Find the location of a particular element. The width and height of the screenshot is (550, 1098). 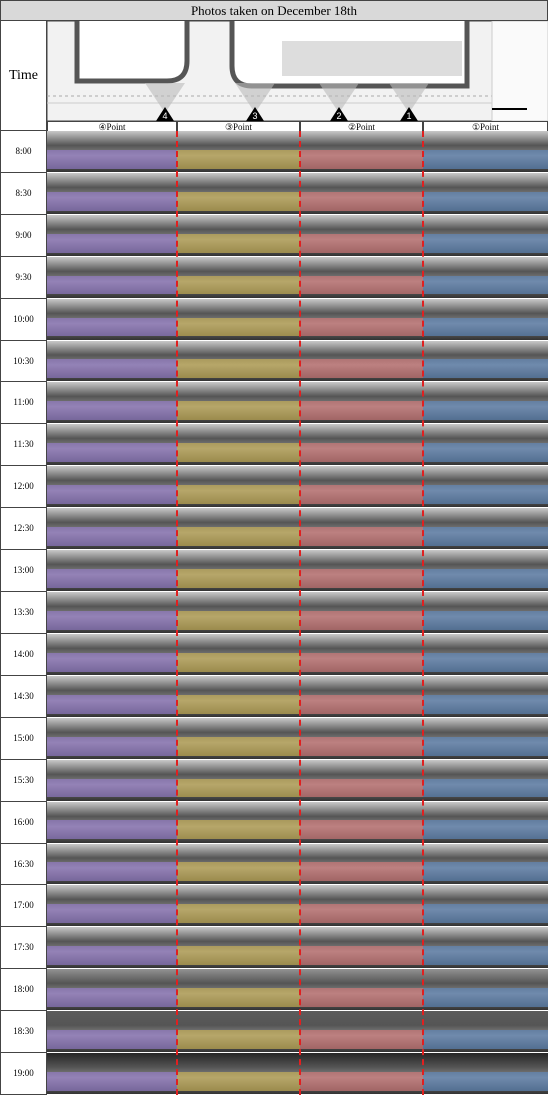

marker-label: 2 is located at coordinates (338, 116).